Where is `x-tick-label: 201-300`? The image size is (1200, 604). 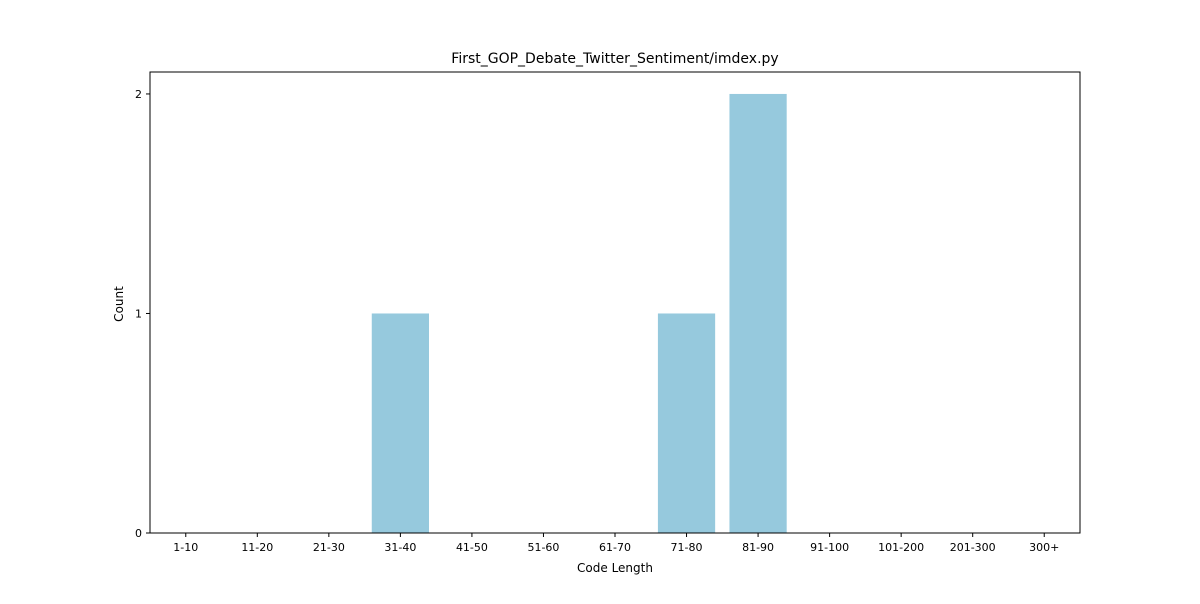
x-tick-label: 201-300 is located at coordinates (973, 547).